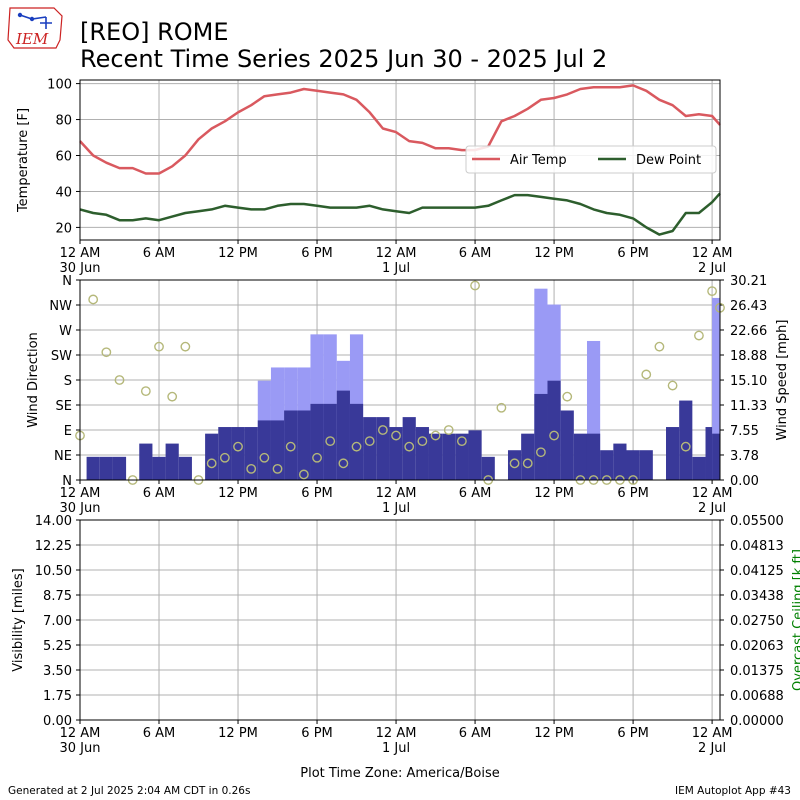 This screenshot has height=800, width=800. What do you see at coordinates (53, 521) in the screenshot?
I see `visibility-tick-label: 14.00` at bounding box center [53, 521].